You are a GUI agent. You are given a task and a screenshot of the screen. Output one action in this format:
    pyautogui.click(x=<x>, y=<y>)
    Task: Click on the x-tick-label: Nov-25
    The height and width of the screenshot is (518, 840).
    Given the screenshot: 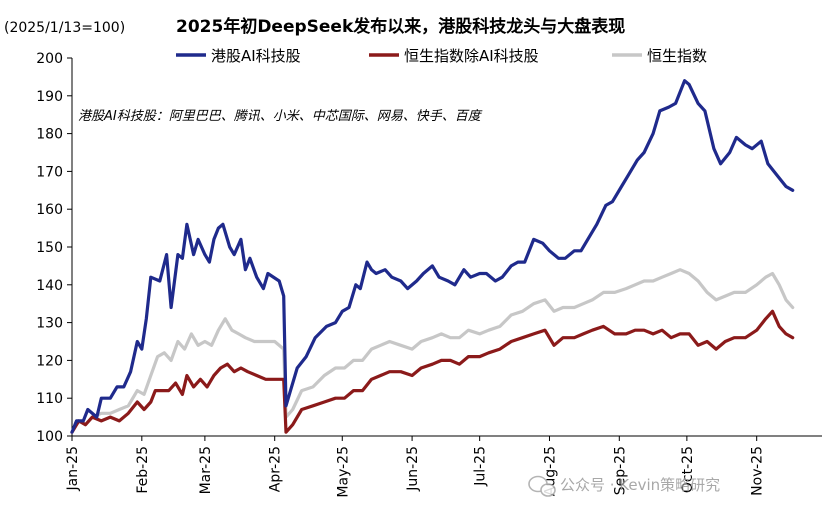 What is the action you would take?
    pyautogui.click(x=758, y=471)
    